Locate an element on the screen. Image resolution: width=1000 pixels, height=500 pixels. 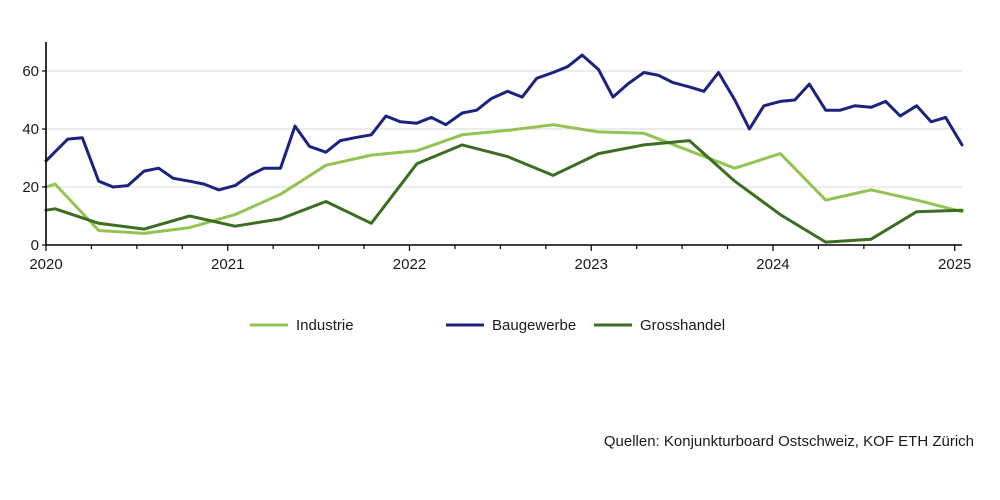
y-tick-label: 60 is located at coordinates (30, 71).